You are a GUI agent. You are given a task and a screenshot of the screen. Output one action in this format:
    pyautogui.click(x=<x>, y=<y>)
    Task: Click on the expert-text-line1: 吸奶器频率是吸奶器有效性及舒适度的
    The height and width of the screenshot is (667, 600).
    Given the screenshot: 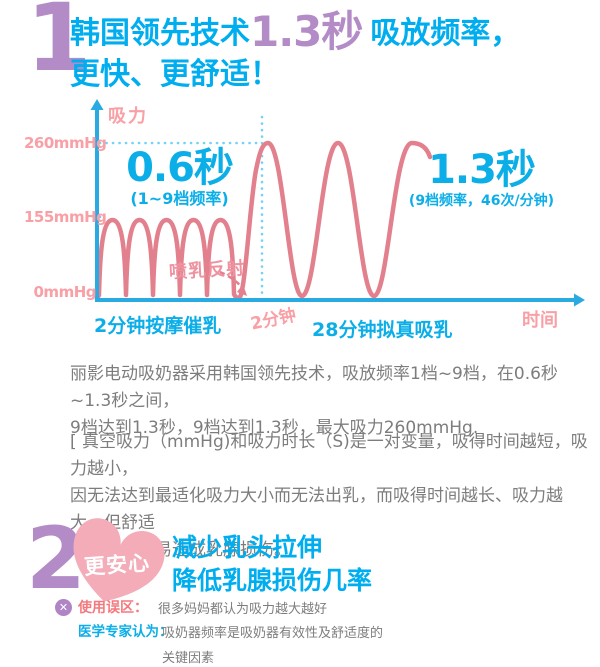 What is the action you would take?
    pyautogui.click(x=273, y=633)
    